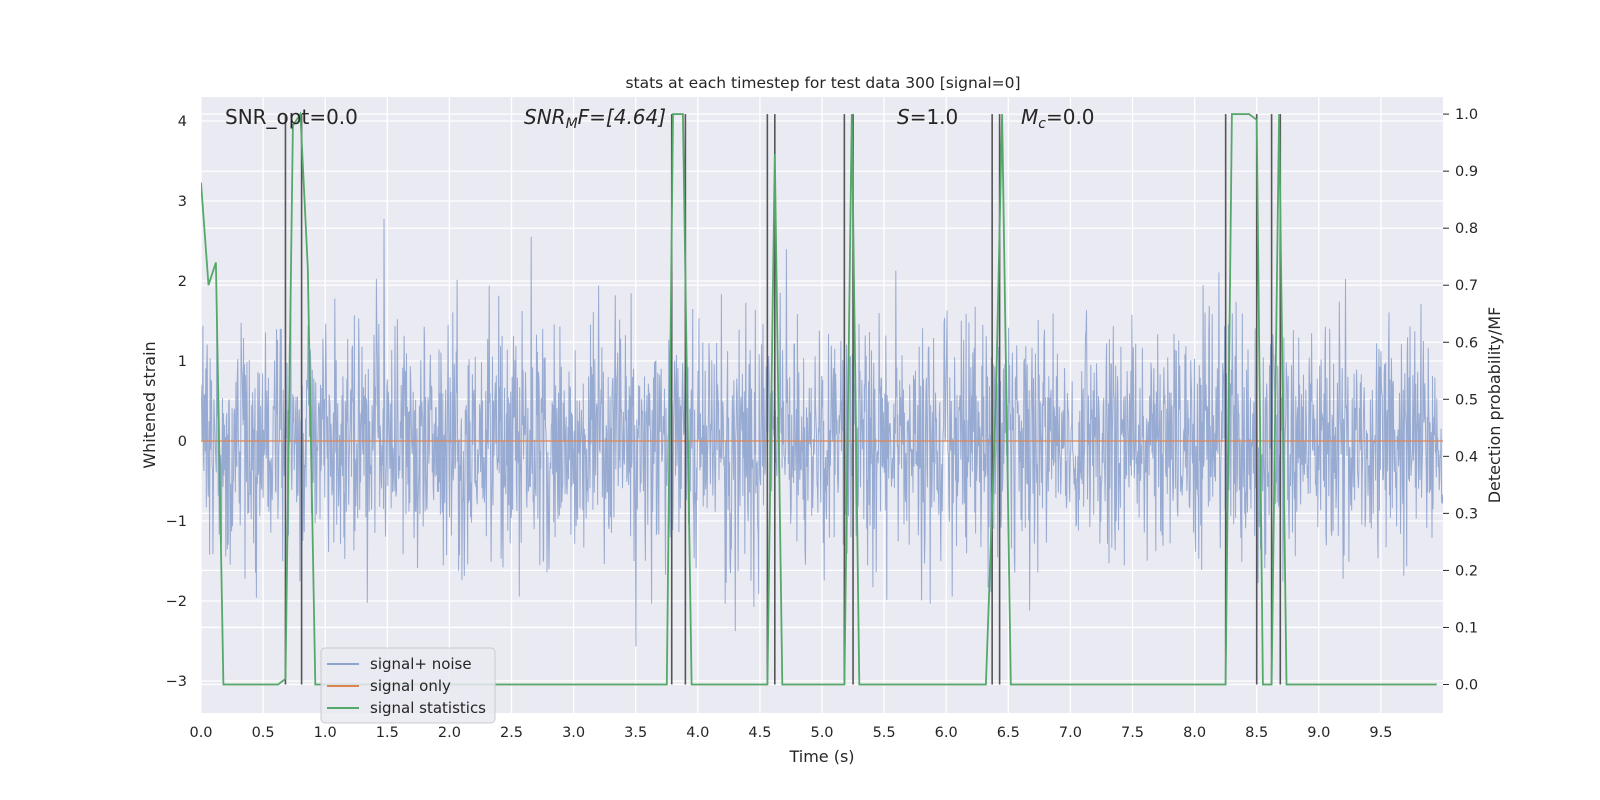 This screenshot has height=800, width=1600. I want to click on x-tick-label: 3.0, so click(573, 733).